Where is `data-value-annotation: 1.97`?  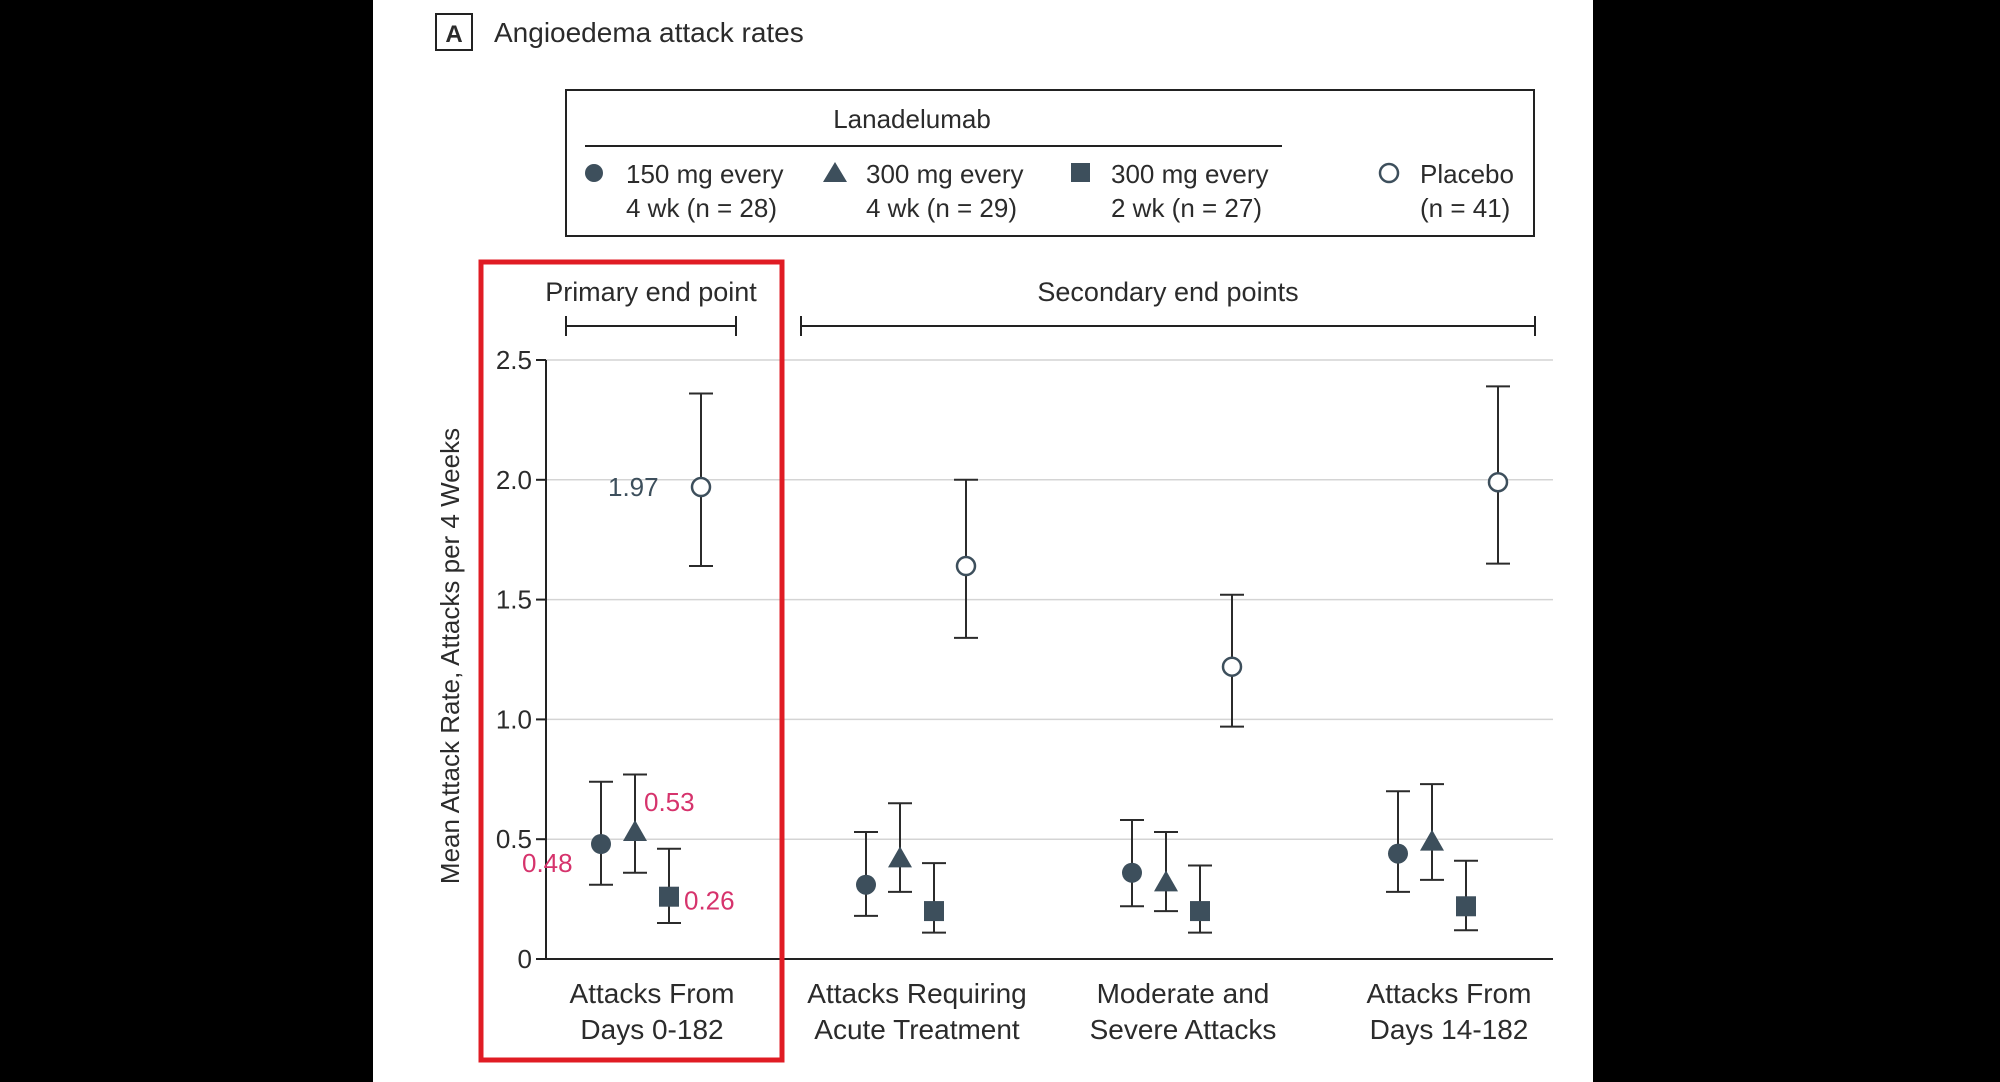
data-value-annotation: 1.97 is located at coordinates (633, 487).